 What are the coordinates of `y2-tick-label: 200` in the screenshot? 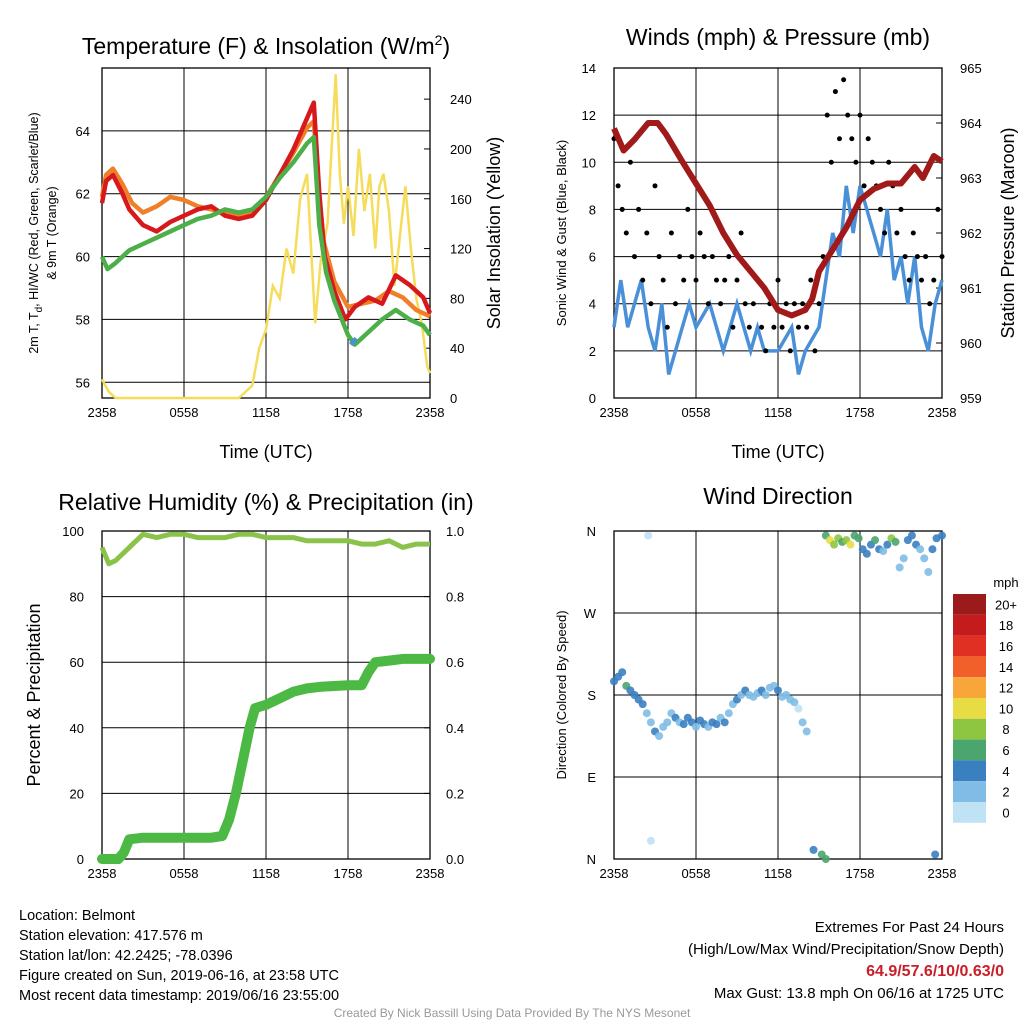 It's located at (461, 149).